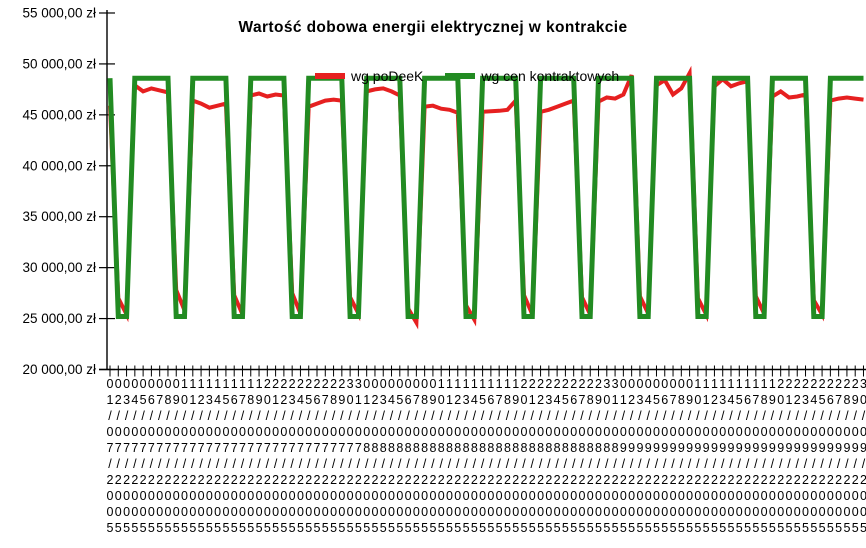  Describe the element at coordinates (631, 456) in the screenshot. I see `x-date-label: 0 2/0 9/2 0 0 5` at that location.